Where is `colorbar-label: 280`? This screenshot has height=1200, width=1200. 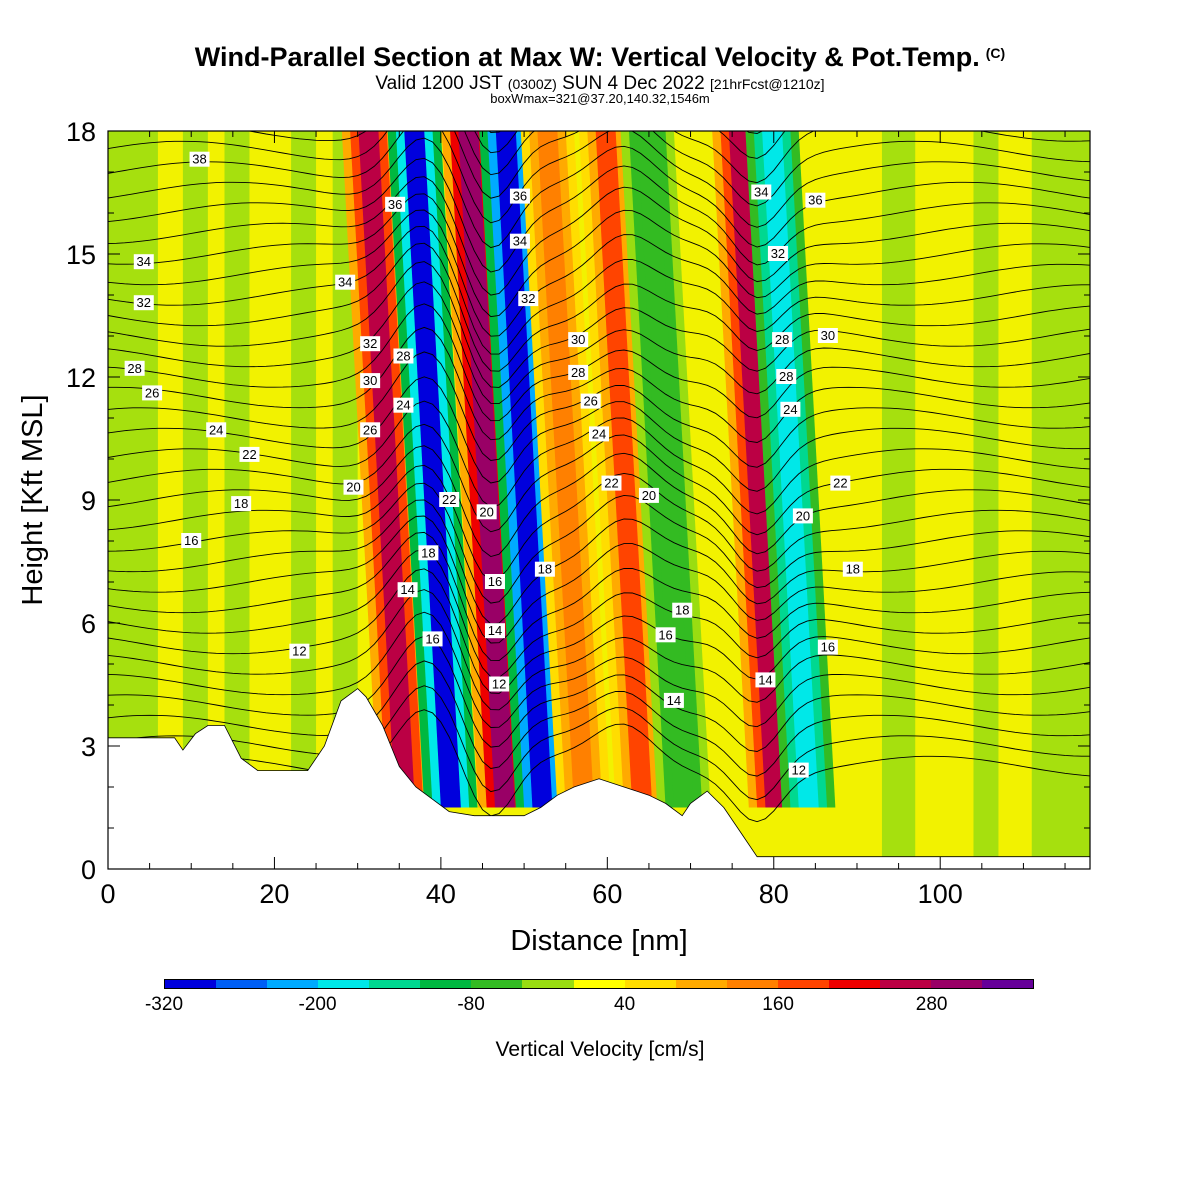
colorbar-label: 280 is located at coordinates (931, 1004).